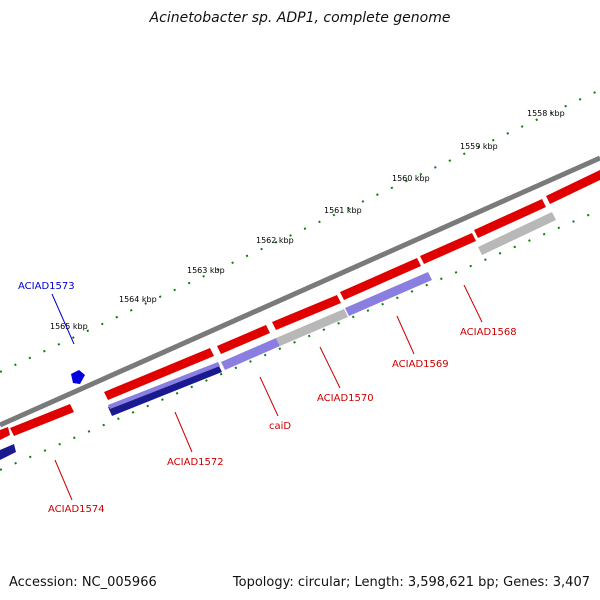  Describe the element at coordinates (69, 326) in the screenshot. I see `ruler-label: 1565 kbp` at that location.